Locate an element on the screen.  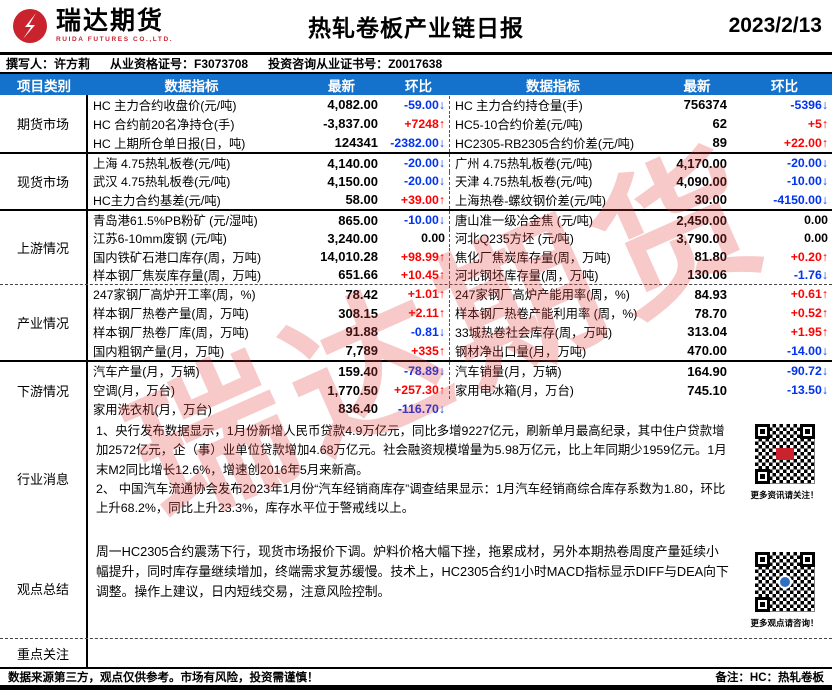
indicator-label: 样本钢厂热卷产能利用率 (周，%) is located at coordinates (553, 313).